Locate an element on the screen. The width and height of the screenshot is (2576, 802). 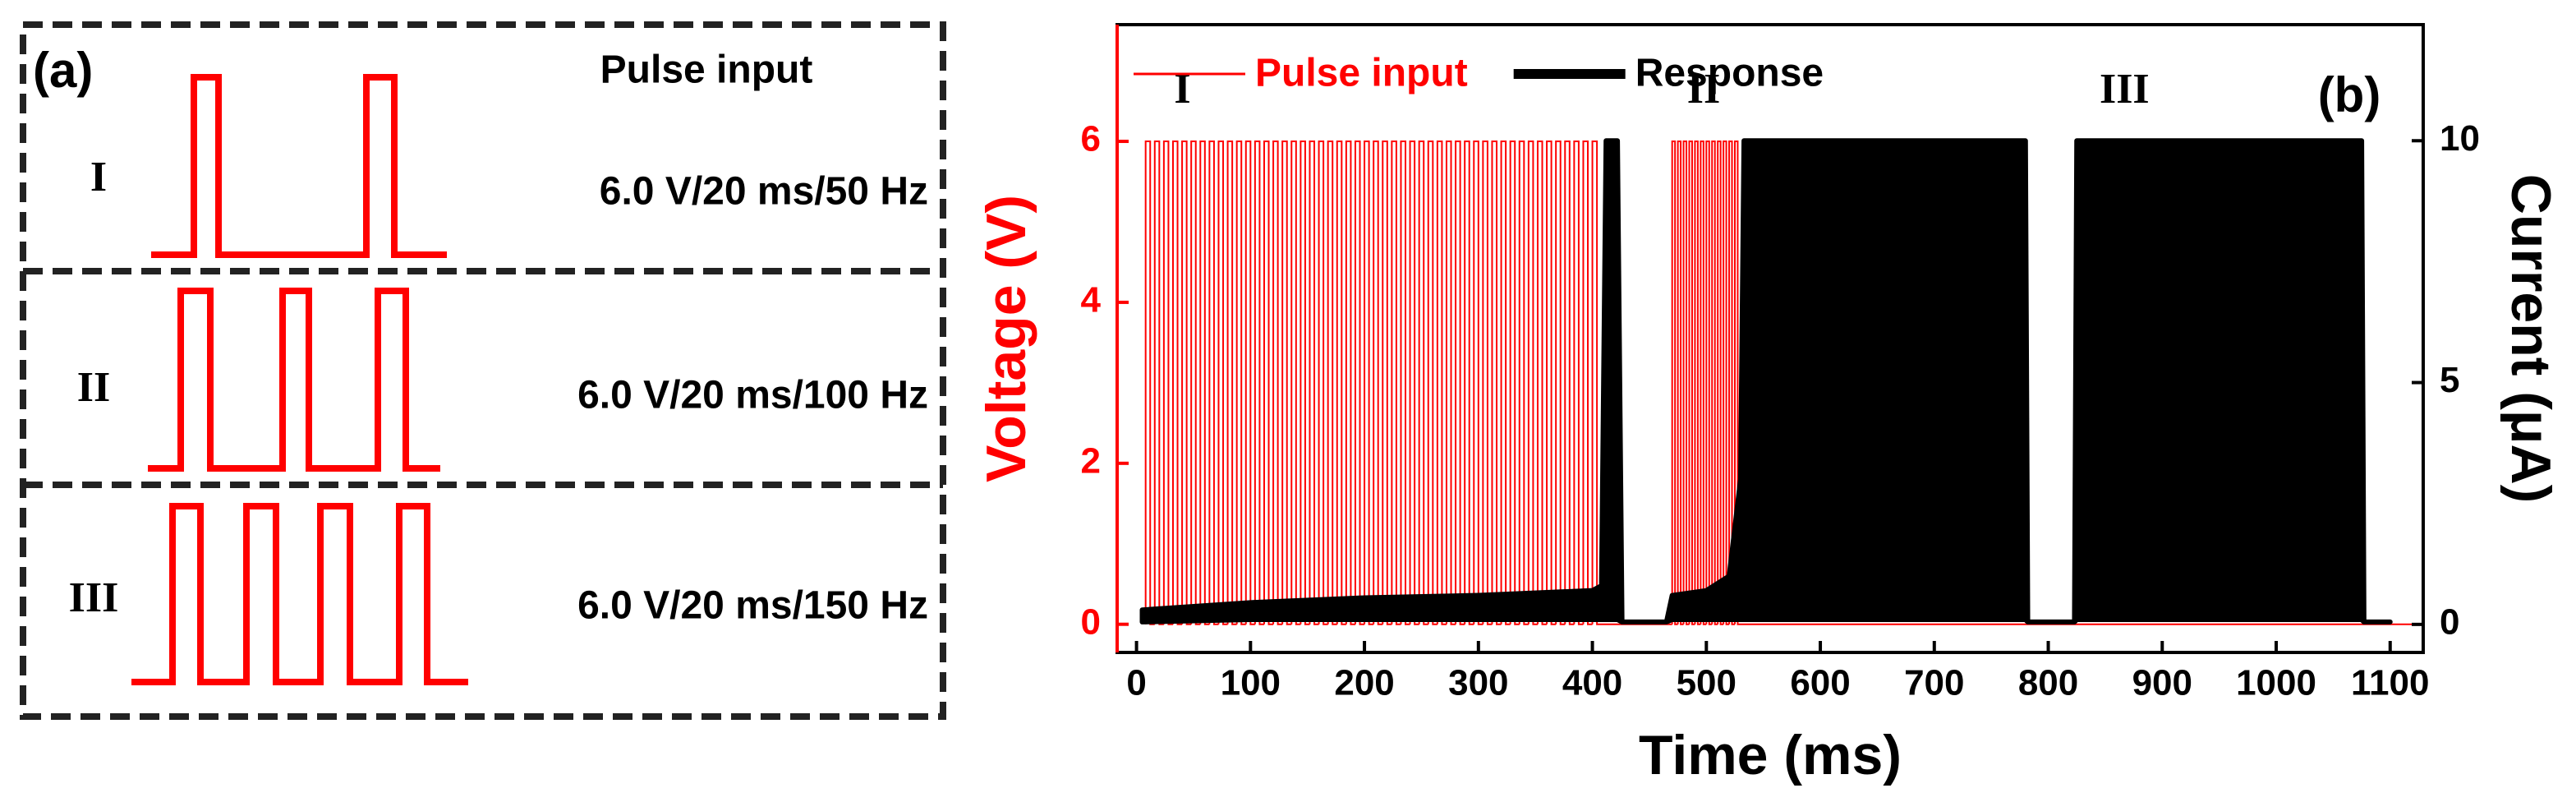
x-tick-label: 600 is located at coordinates (1820, 683).